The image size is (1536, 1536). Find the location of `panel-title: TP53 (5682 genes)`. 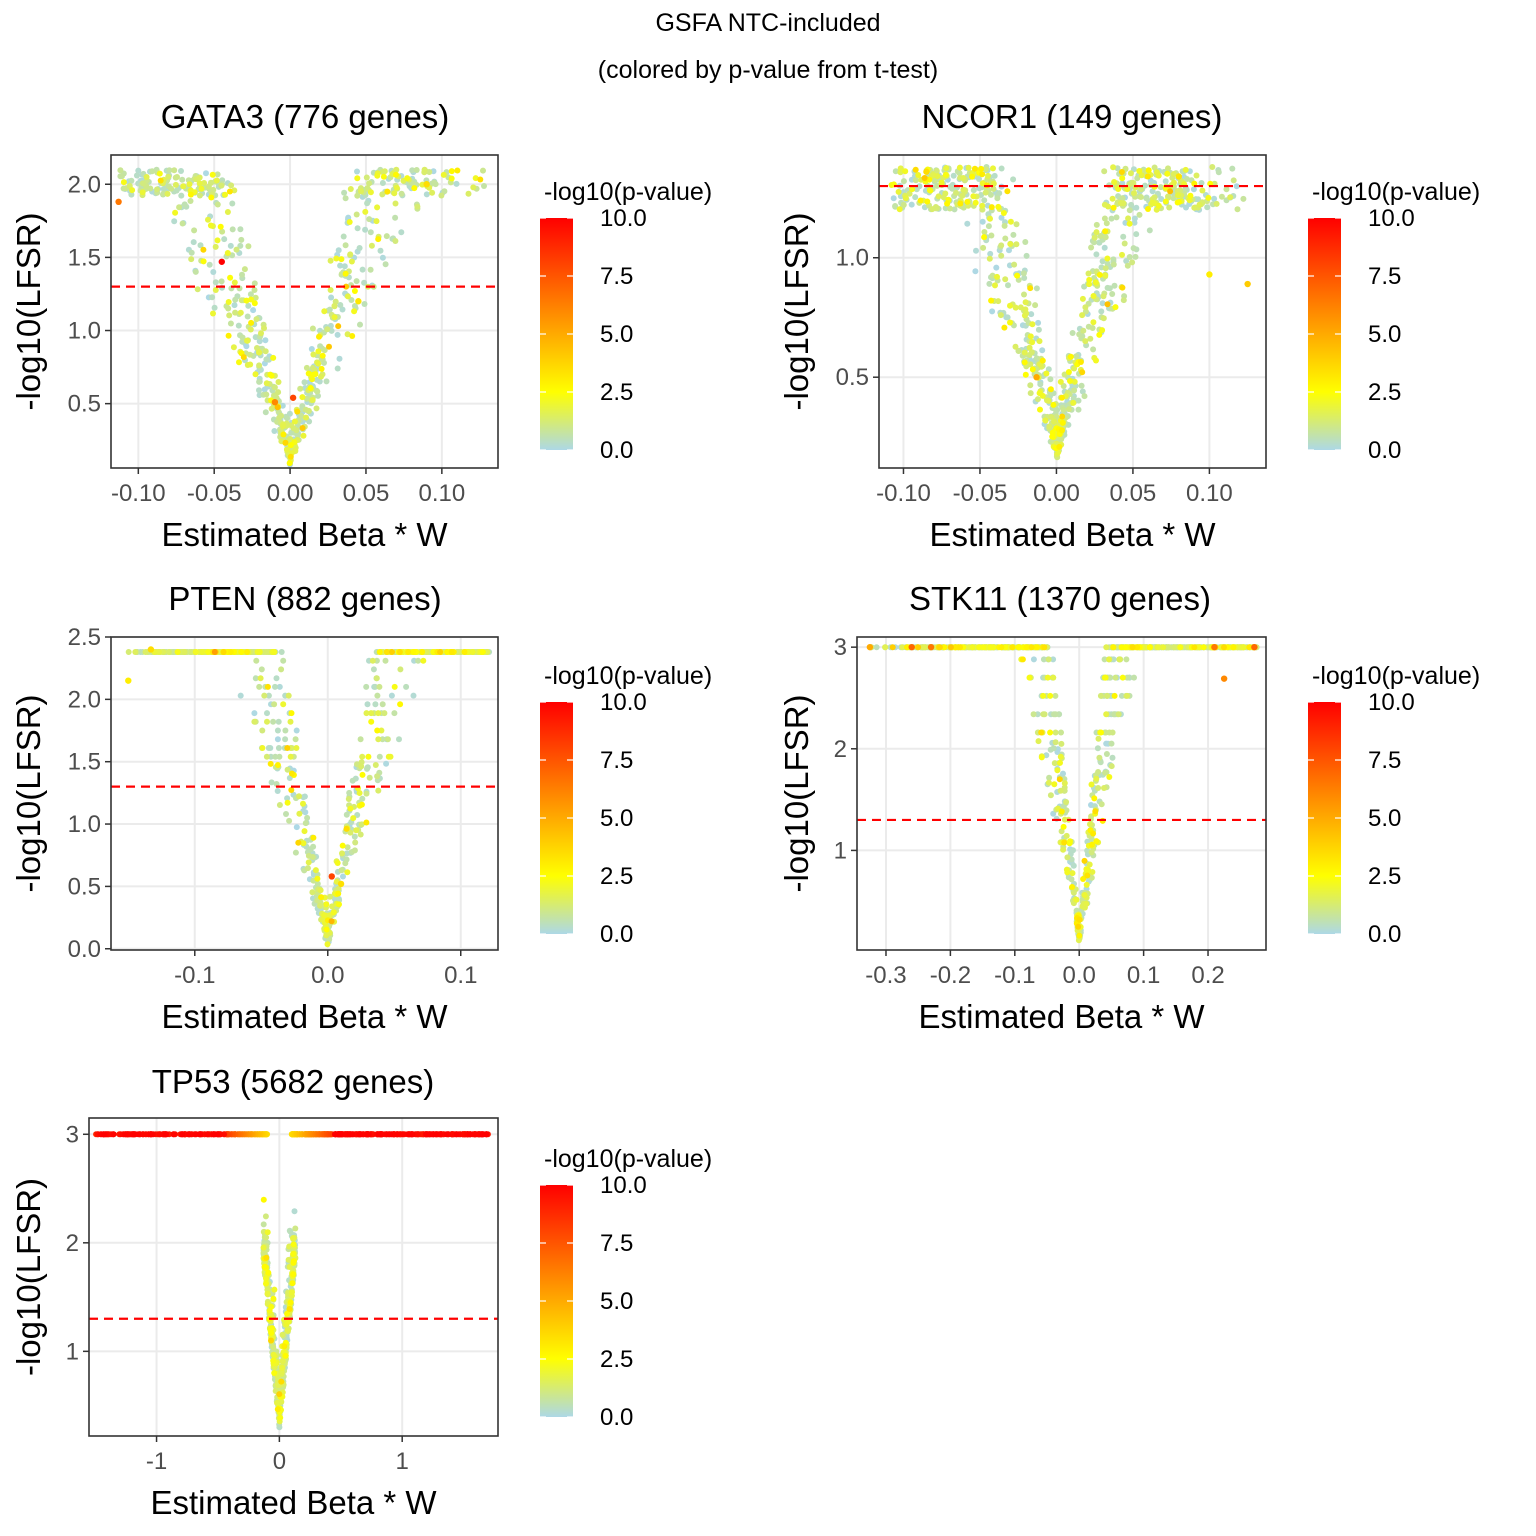

panel-title: TP53 (5682 genes) is located at coordinates (293, 1081).